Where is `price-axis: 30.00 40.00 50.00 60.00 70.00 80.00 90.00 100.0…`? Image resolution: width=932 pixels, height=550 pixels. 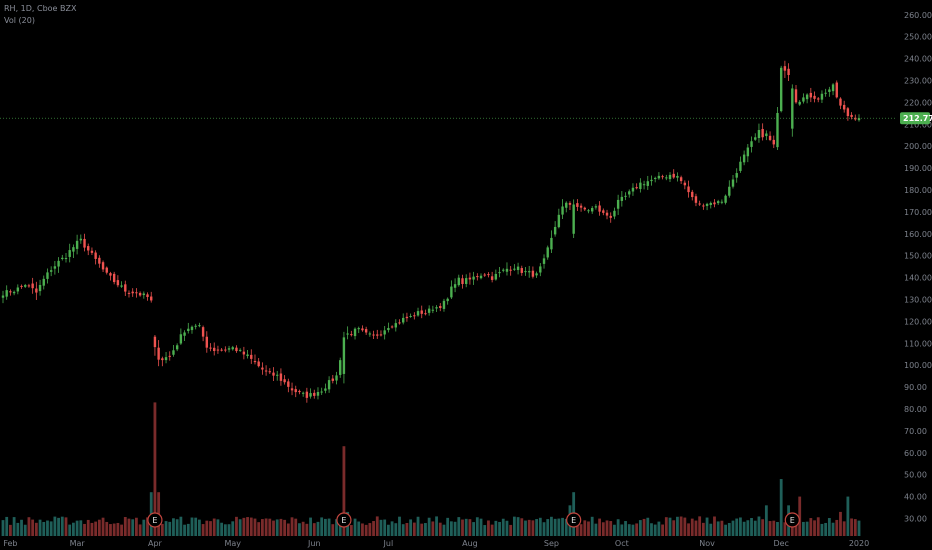 price-axis: 30.00 40.00 50.00 60.00 70.00 80.00 90.00 100.0… is located at coordinates (918, 267).